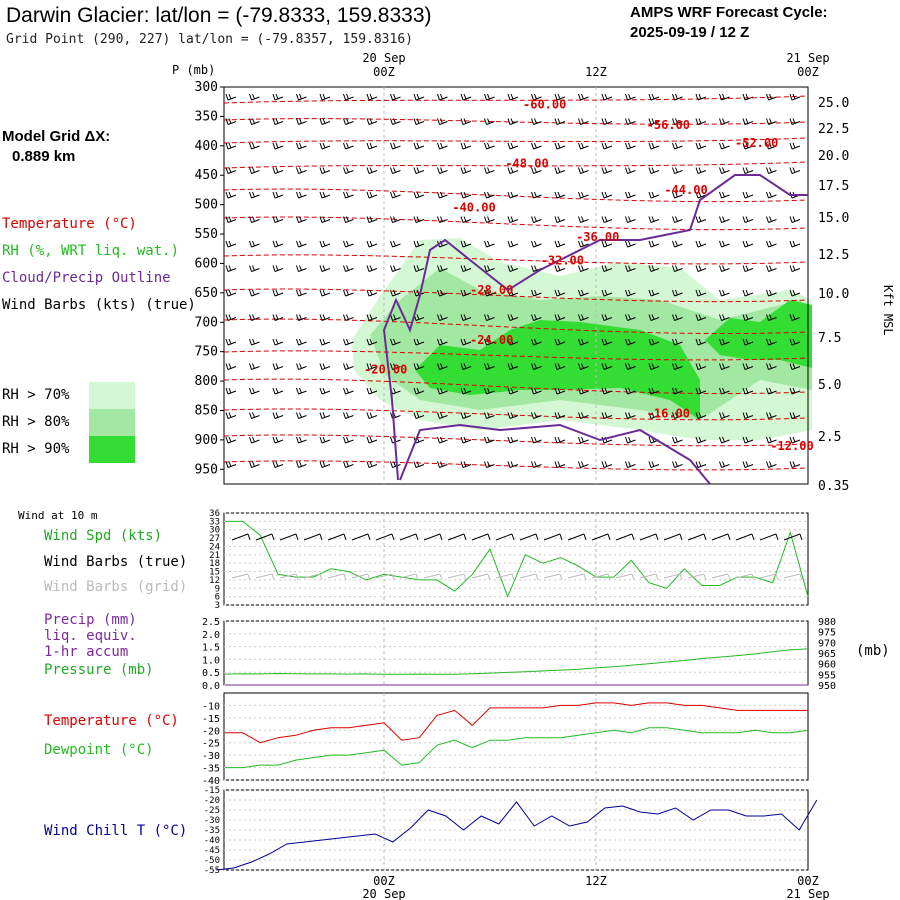  I want to click on chill-ytick: -30, so click(212, 821).